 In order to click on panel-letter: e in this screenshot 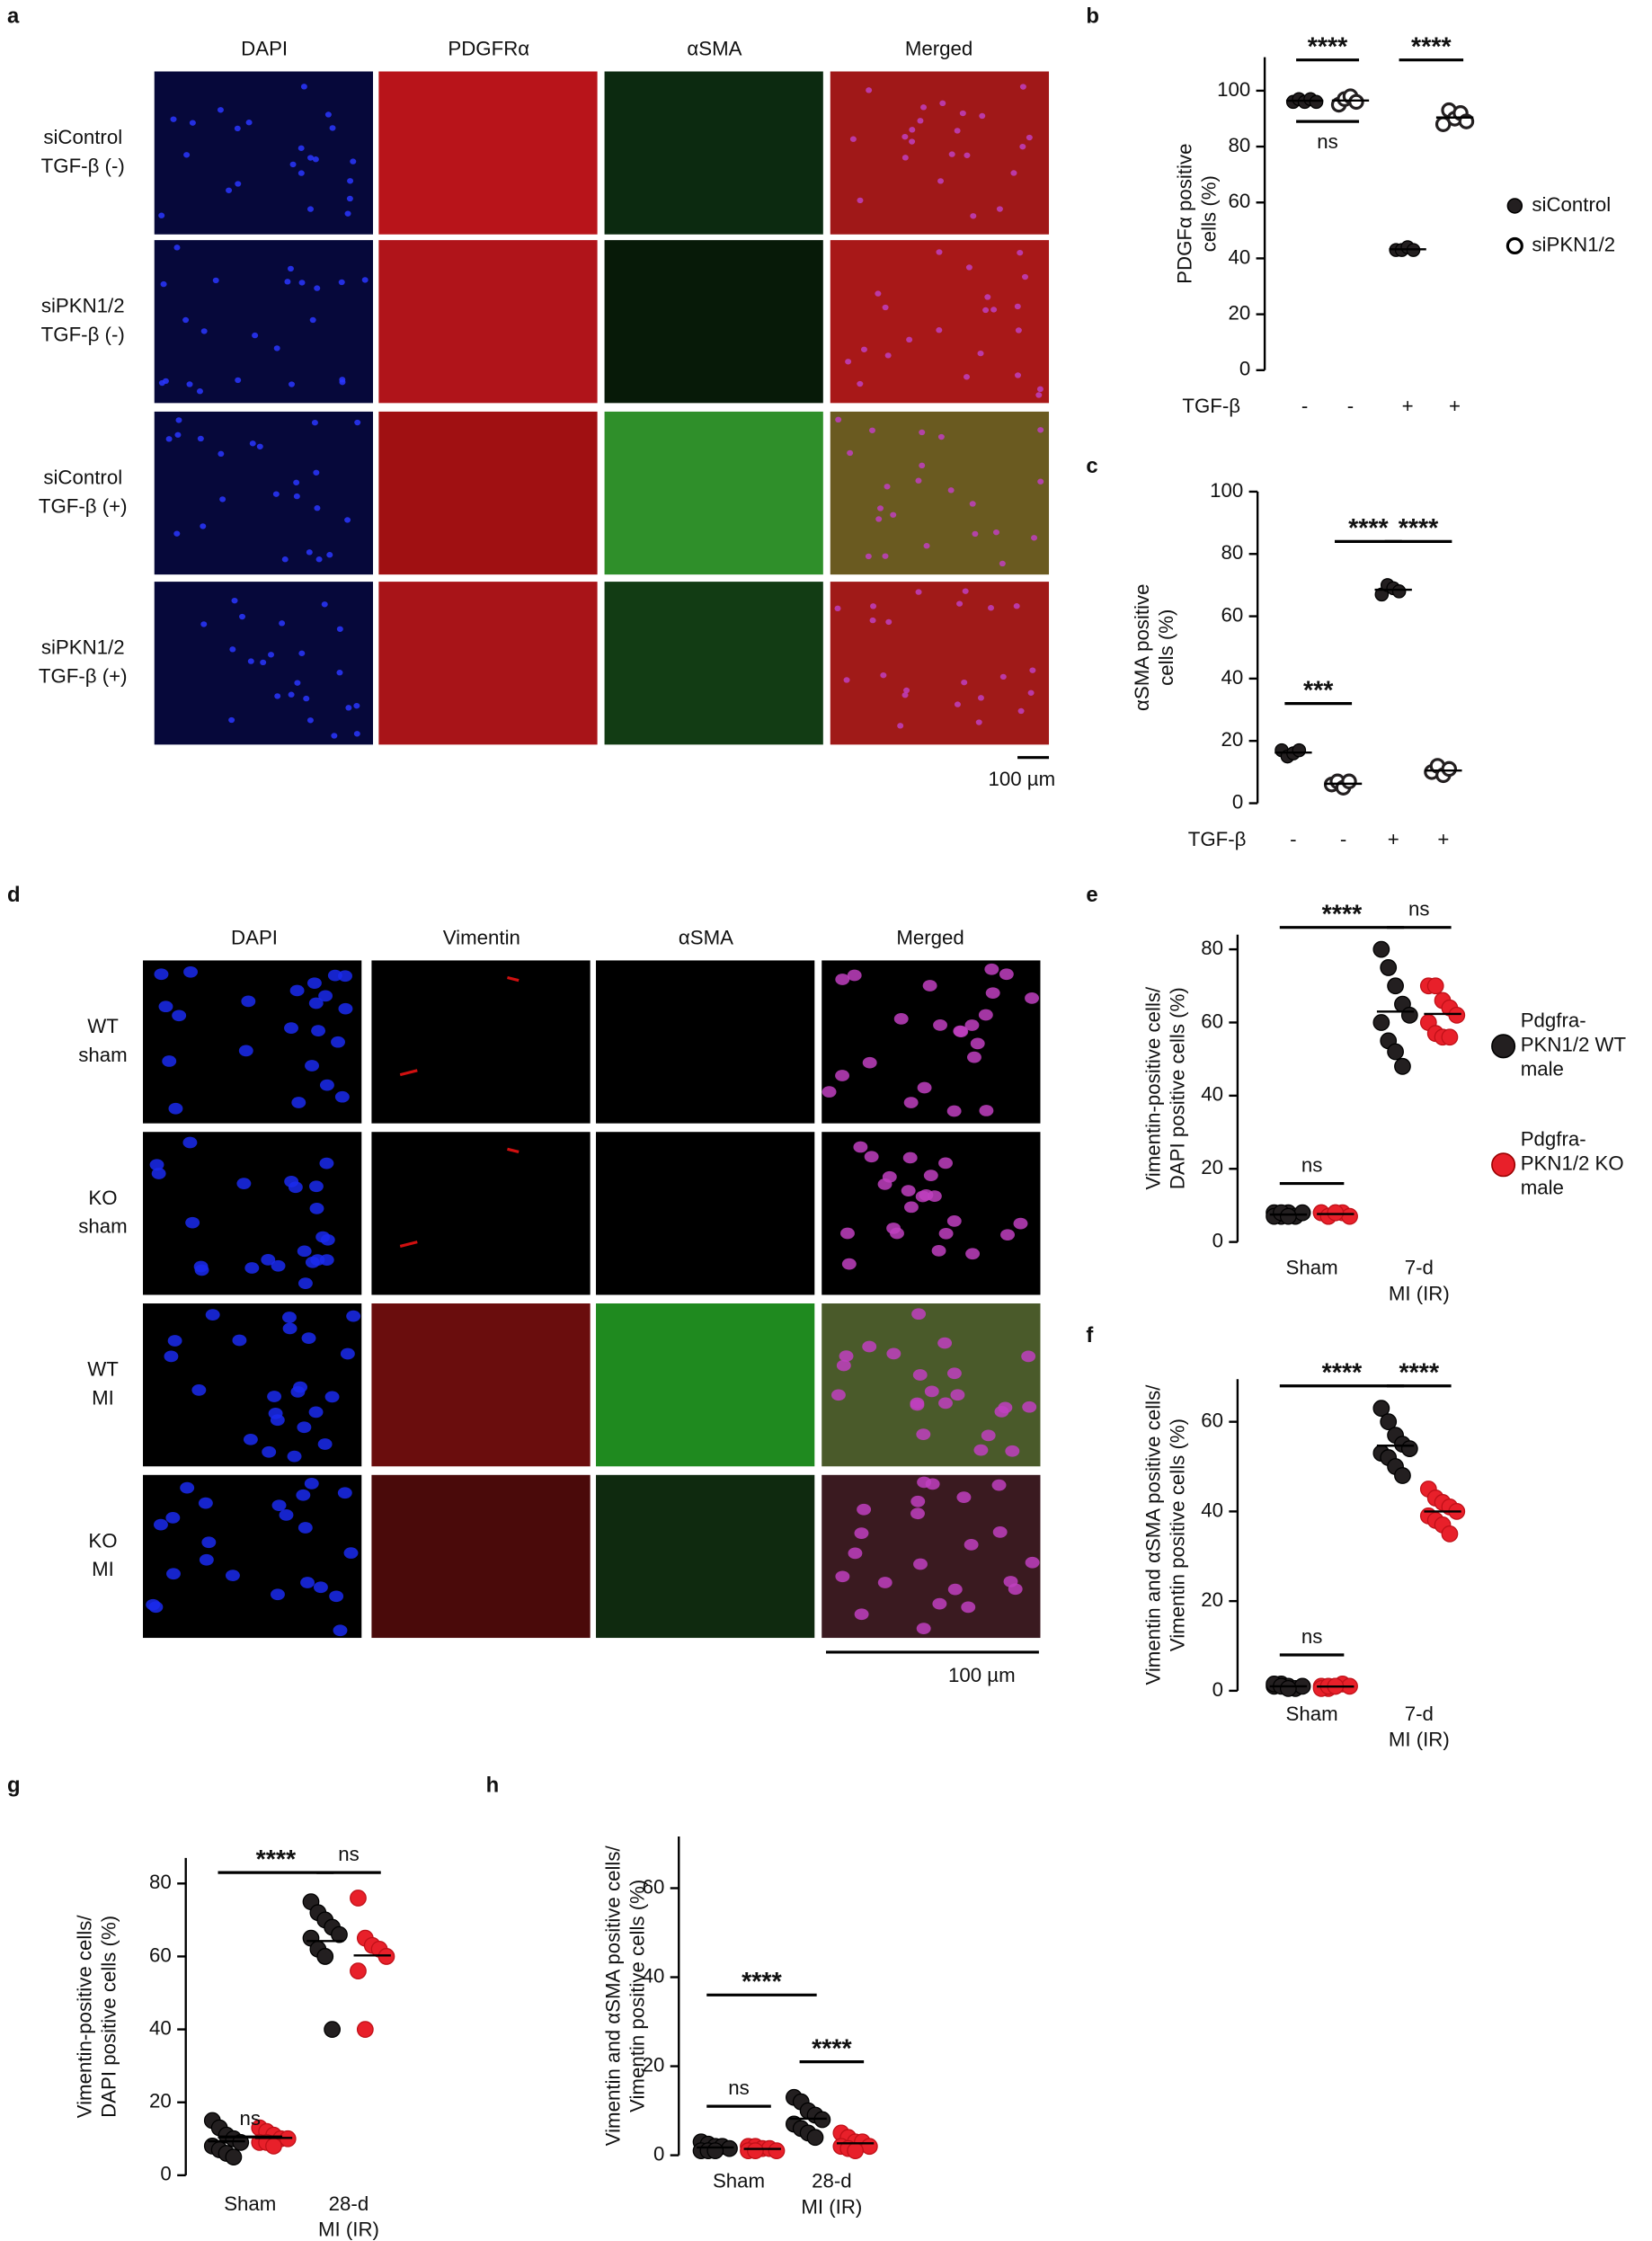, I will do `click(1091, 895)`.